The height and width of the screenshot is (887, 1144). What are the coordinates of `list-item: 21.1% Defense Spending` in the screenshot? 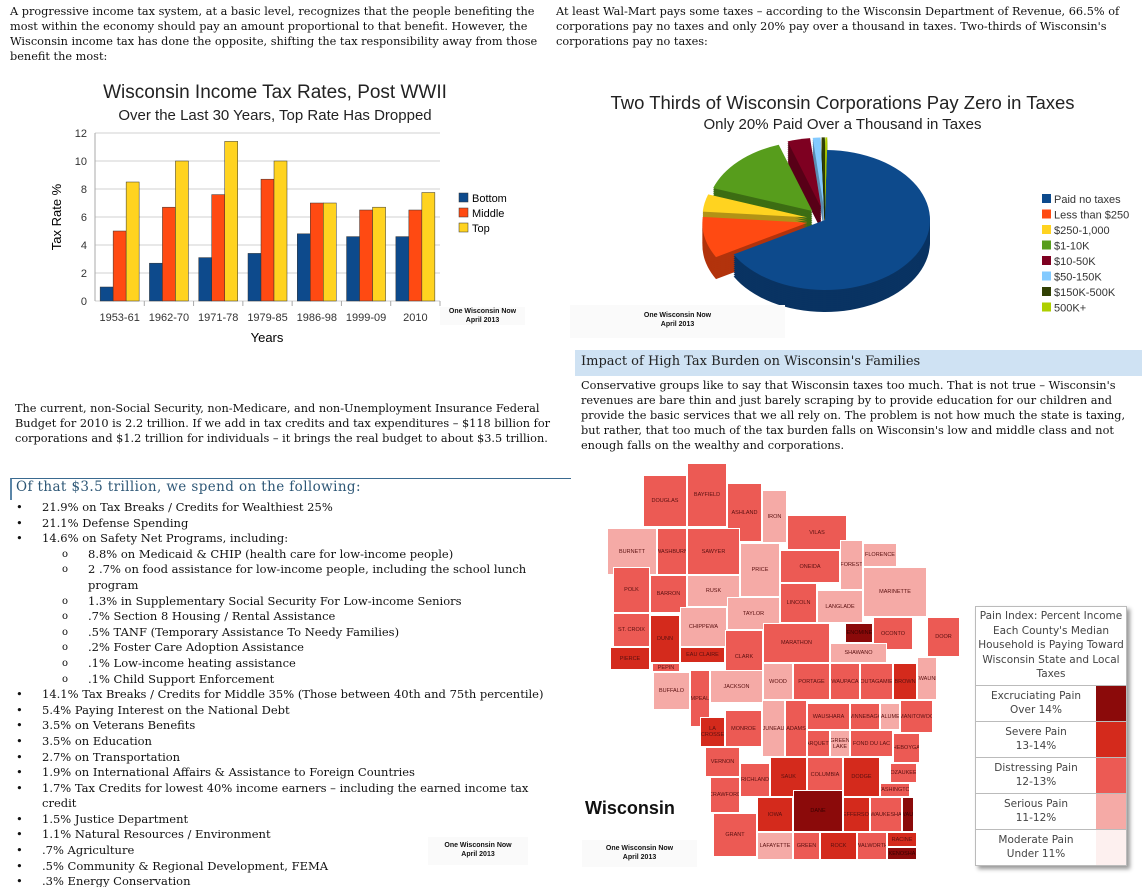 It's located at (280, 524).